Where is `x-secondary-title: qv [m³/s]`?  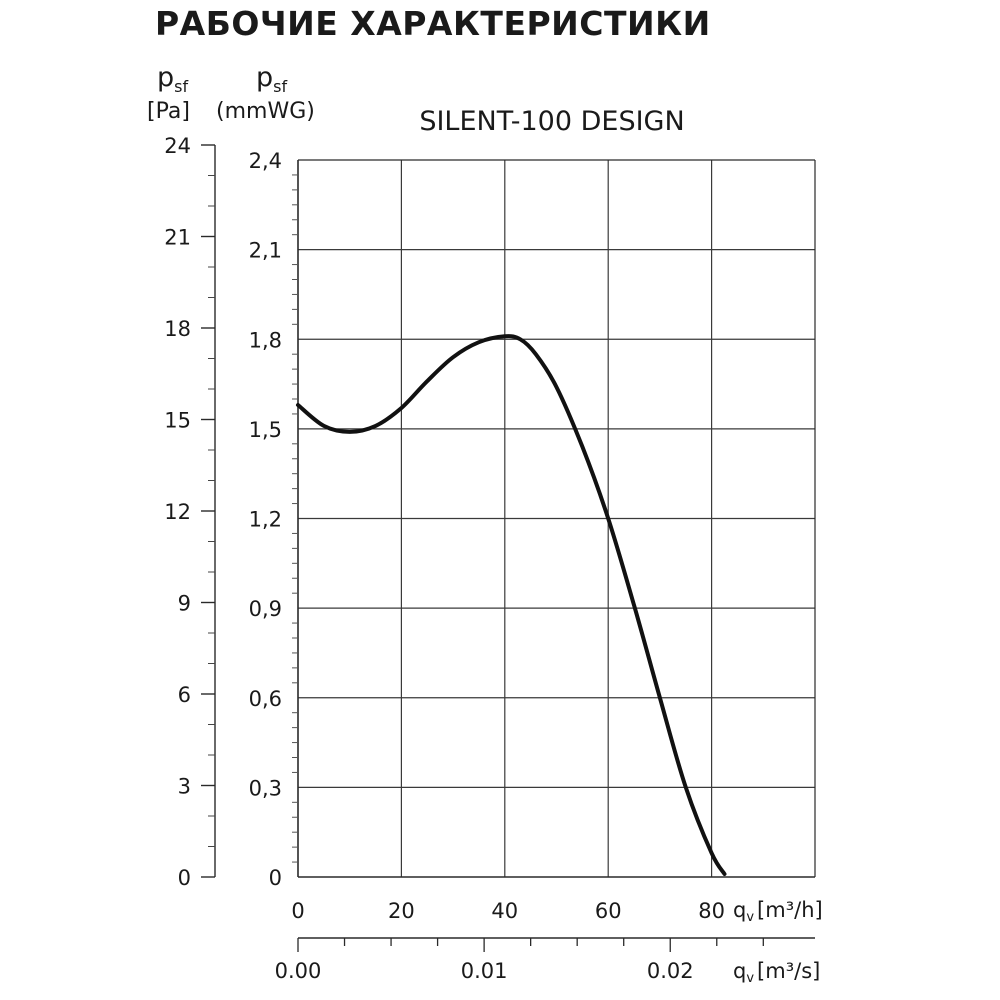
x-secondary-title: qv [m³/s] is located at coordinates (776, 972).